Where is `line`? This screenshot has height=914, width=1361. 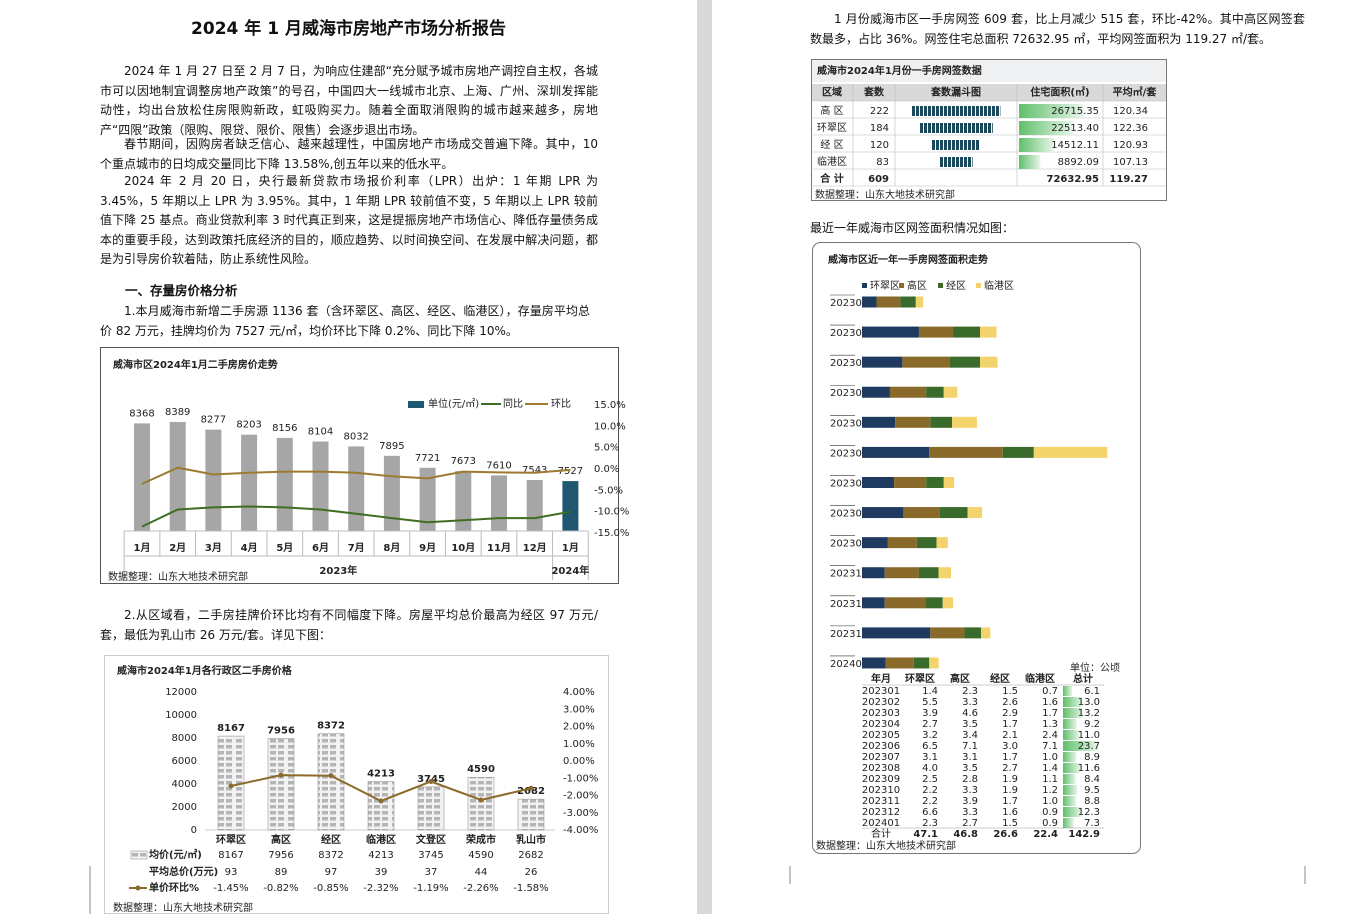
line is located at coordinates (356, 516).